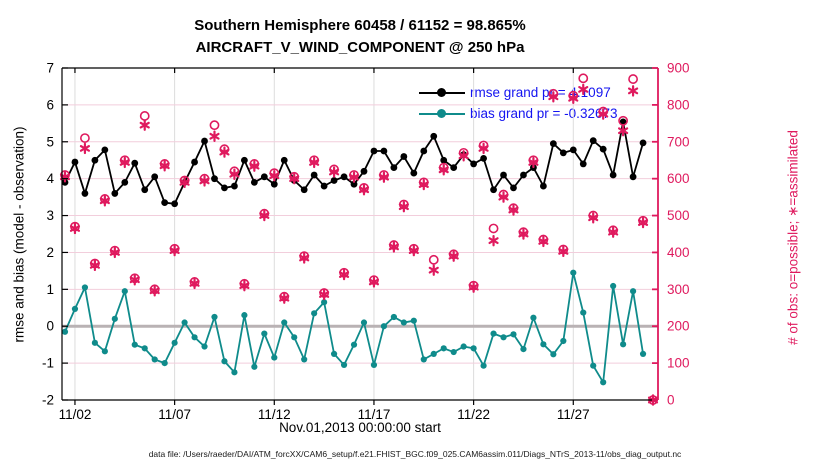 The height and width of the screenshot is (470, 830). What do you see at coordinates (50, 178) in the screenshot?
I see `svg-text: 4` at bounding box center [50, 178].